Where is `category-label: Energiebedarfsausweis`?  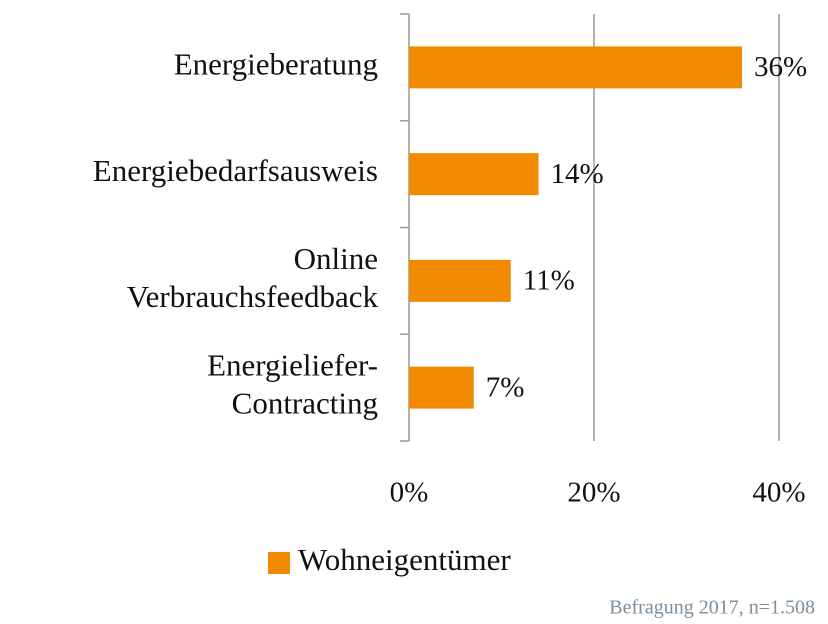 category-label: Energiebedarfsausweis is located at coordinates (235, 170).